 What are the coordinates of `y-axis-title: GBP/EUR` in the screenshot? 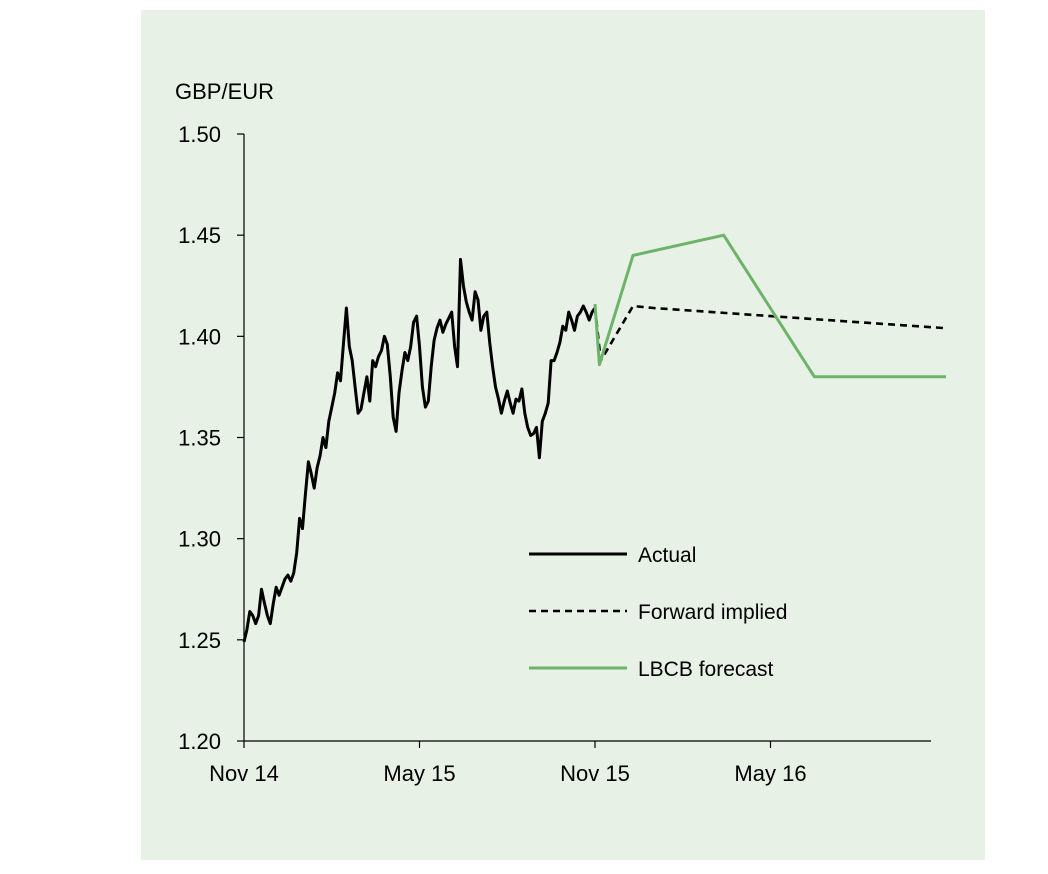 It's located at (224, 91).